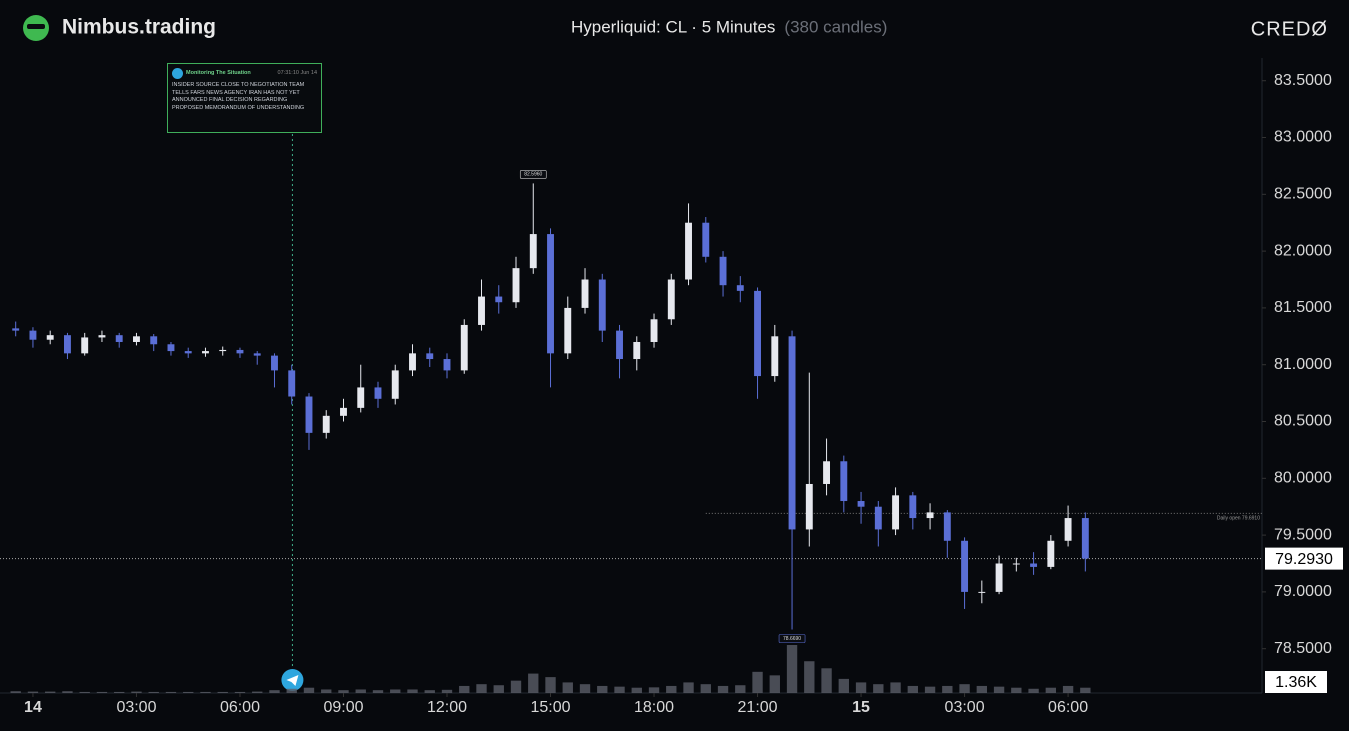 This screenshot has height=731, width=1349. I want to click on extreme-box, so click(792, 638).